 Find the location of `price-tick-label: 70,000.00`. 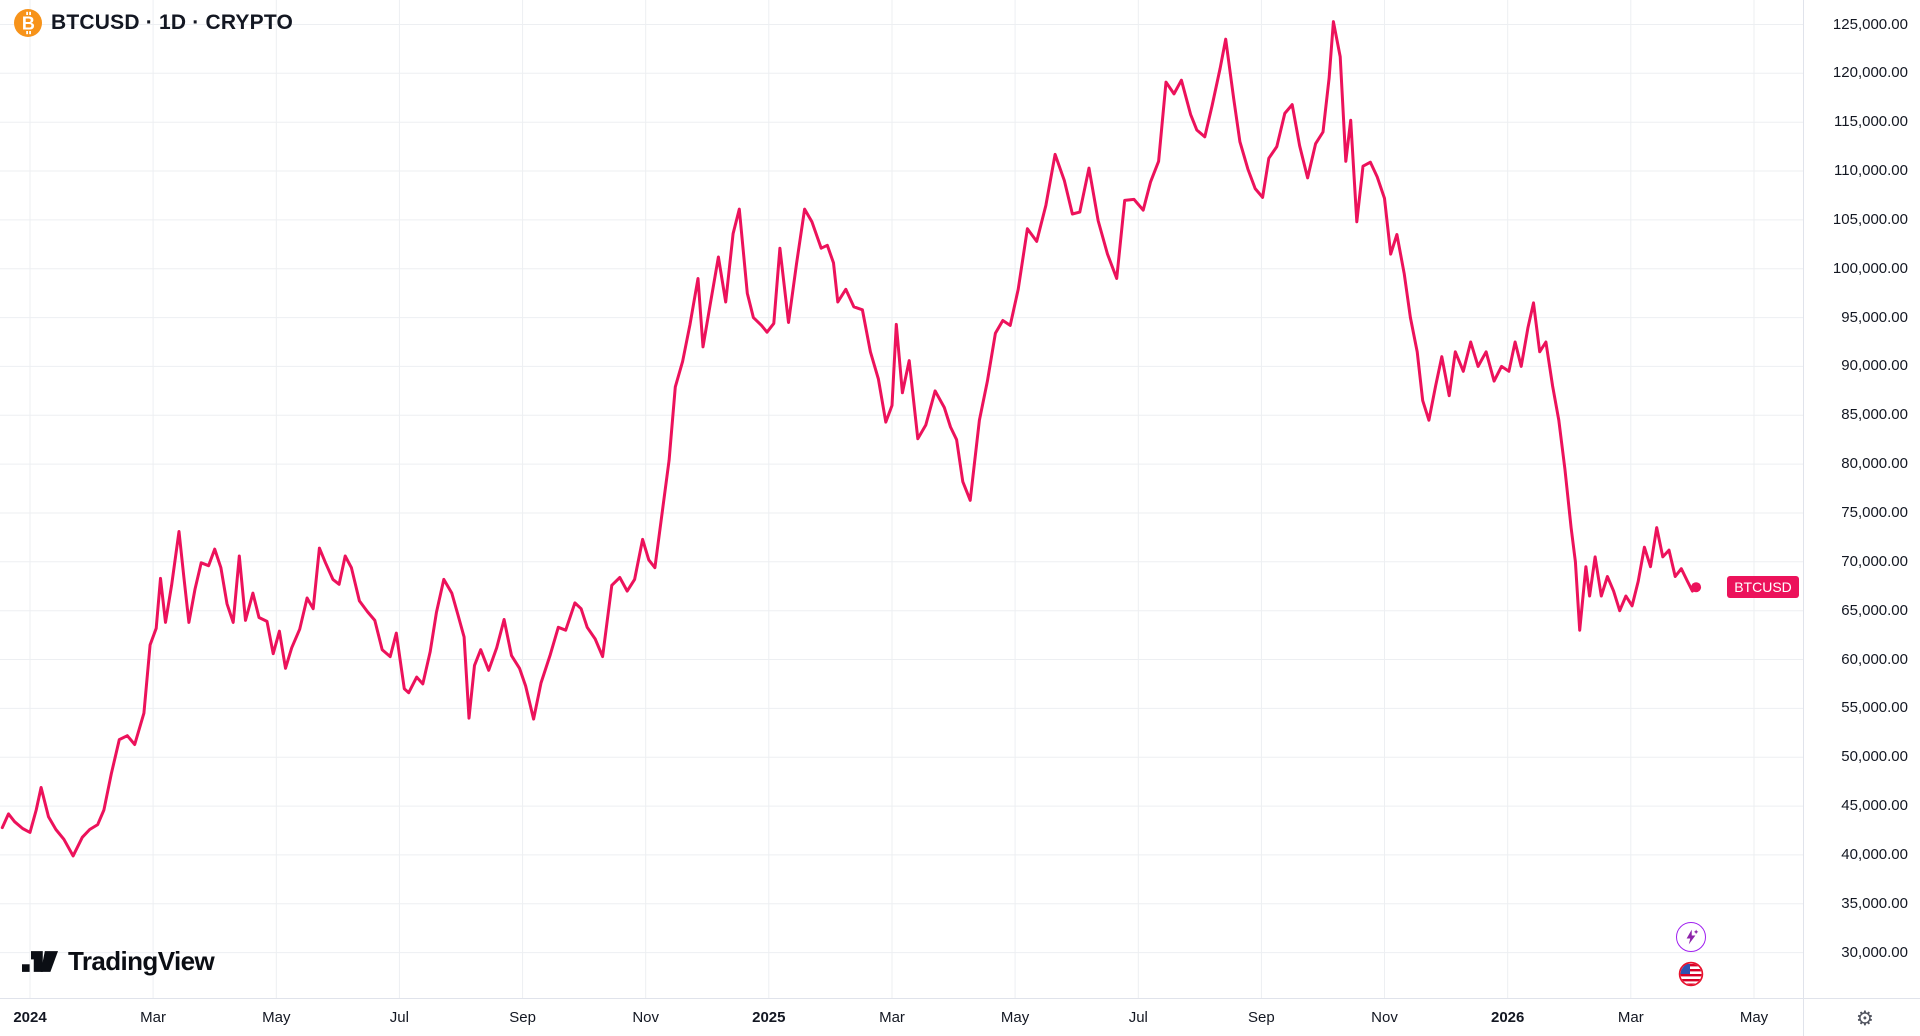

price-tick-label: 70,000.00 is located at coordinates (1874, 561).